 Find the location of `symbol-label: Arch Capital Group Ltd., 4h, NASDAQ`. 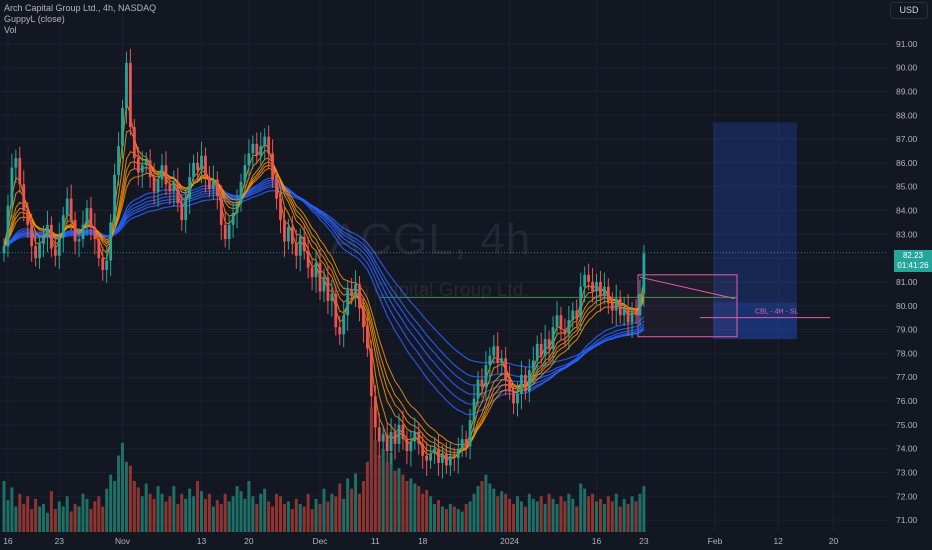

symbol-label: Arch Capital Group Ltd., 4h, NASDAQ is located at coordinates (80, 8).